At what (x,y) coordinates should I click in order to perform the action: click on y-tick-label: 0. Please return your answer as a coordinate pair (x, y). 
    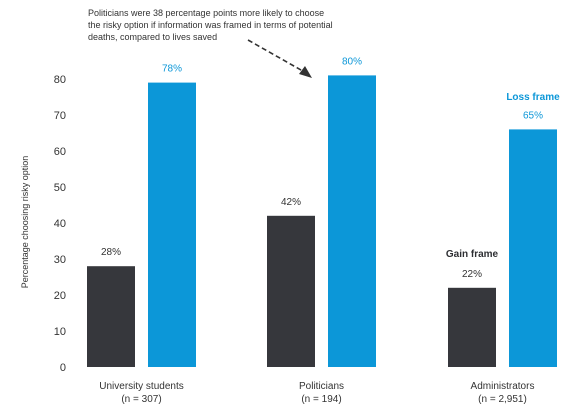
    Looking at the image, I should click on (63, 368).